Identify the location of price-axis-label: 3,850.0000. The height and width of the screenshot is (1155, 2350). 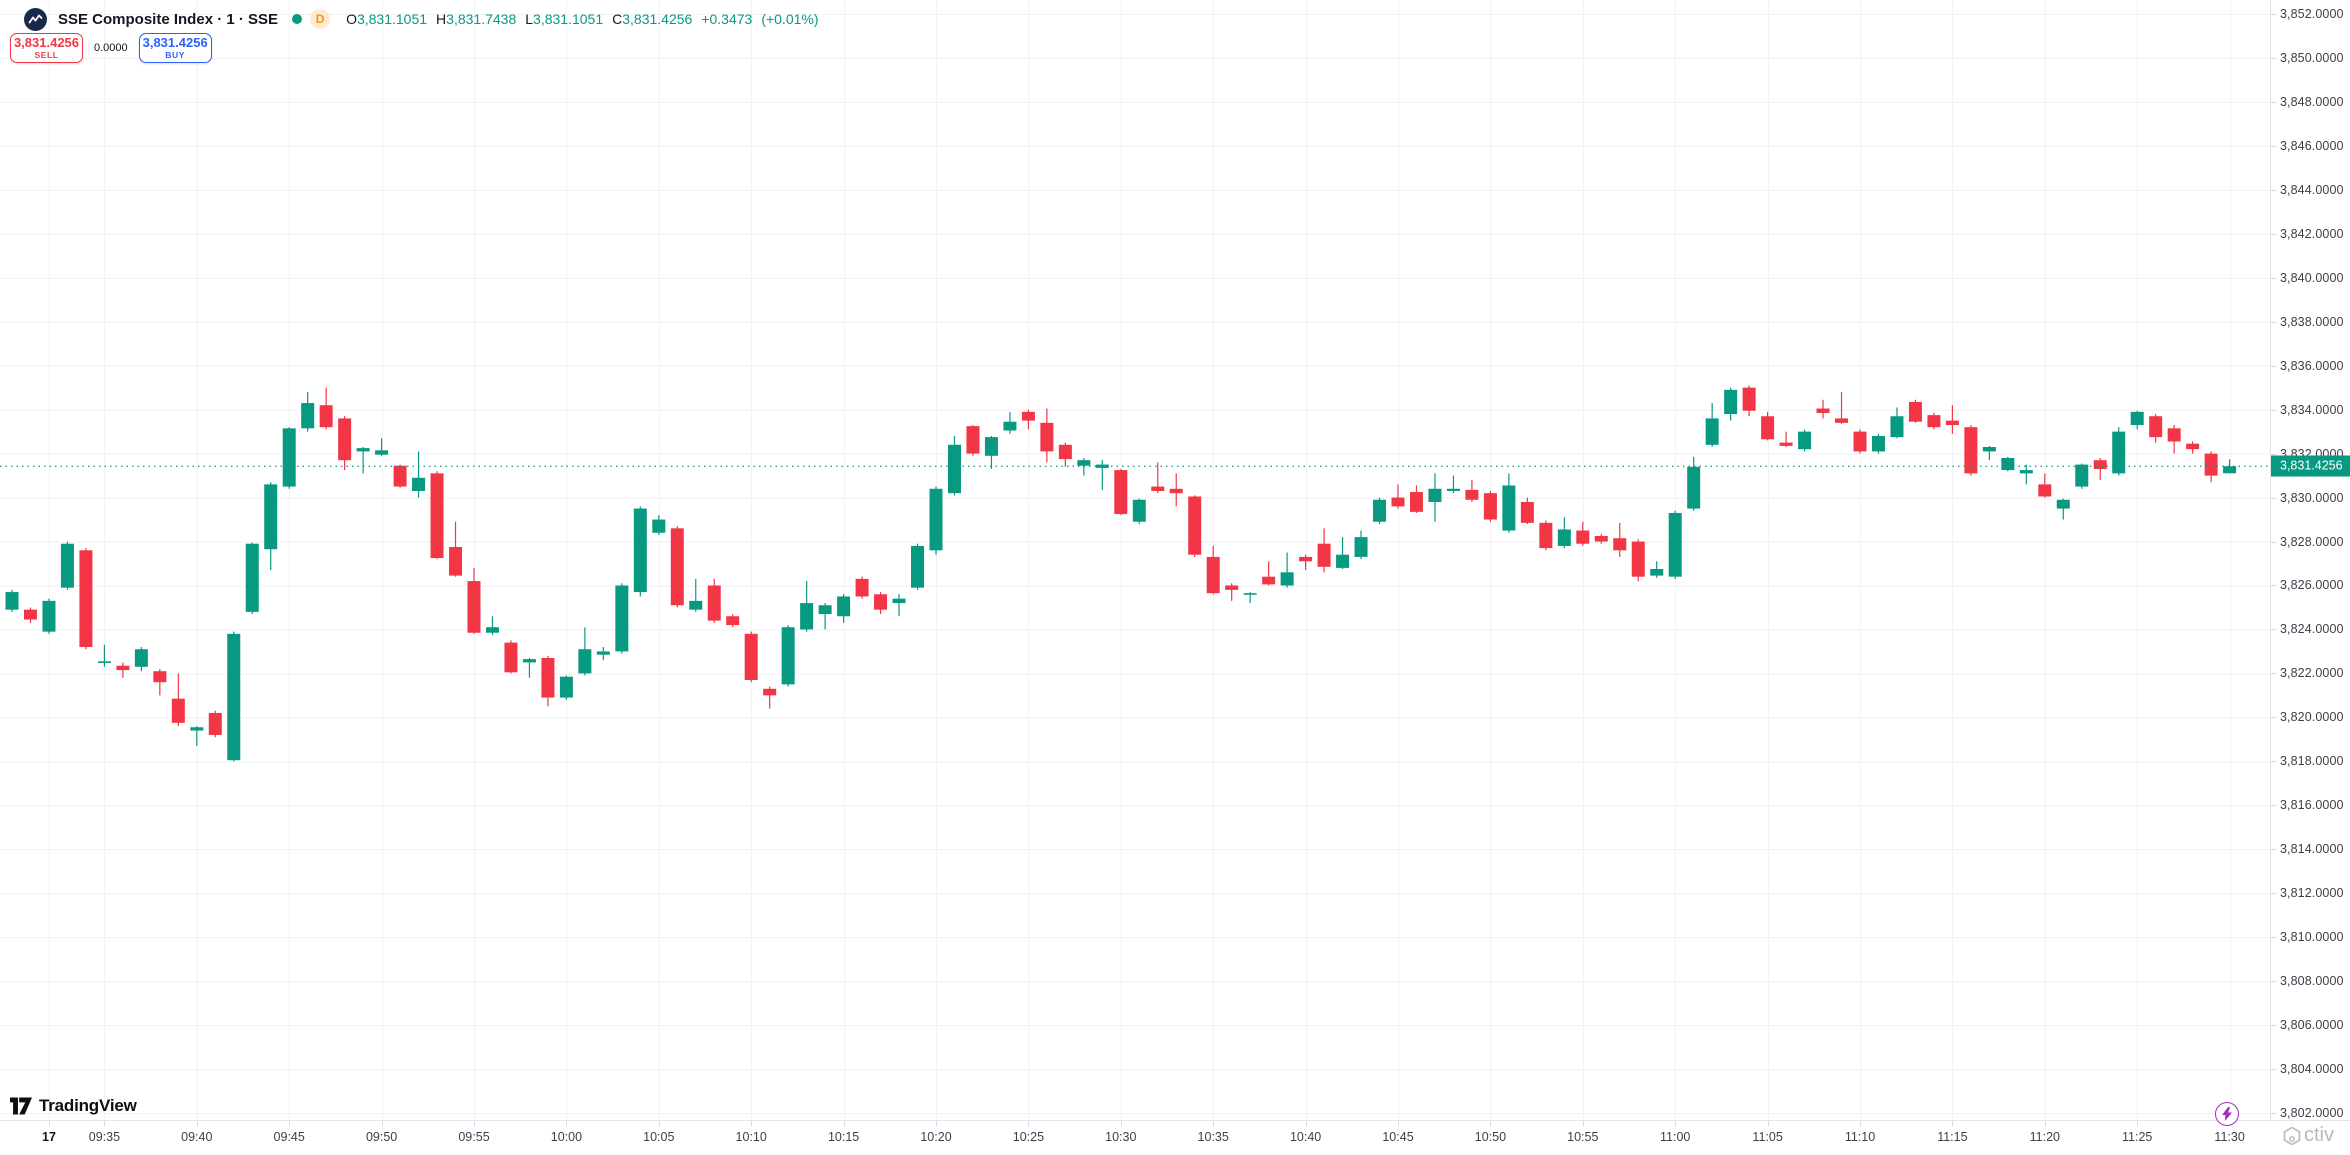
(2312, 57).